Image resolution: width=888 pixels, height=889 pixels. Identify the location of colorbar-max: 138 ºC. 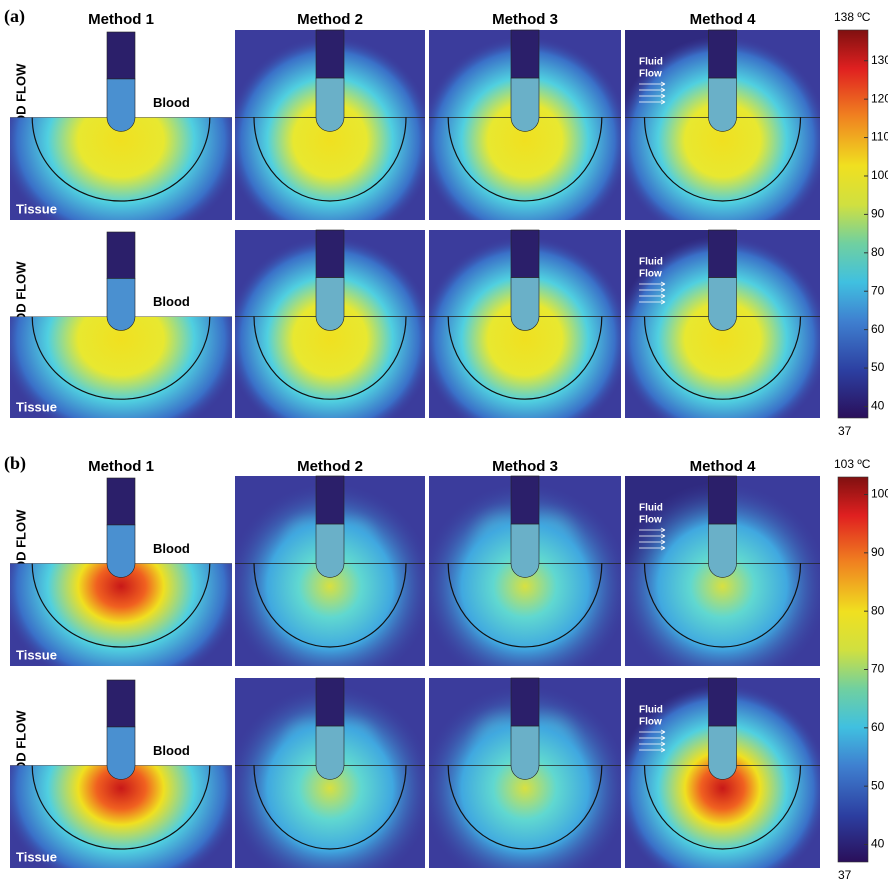
(852, 17).